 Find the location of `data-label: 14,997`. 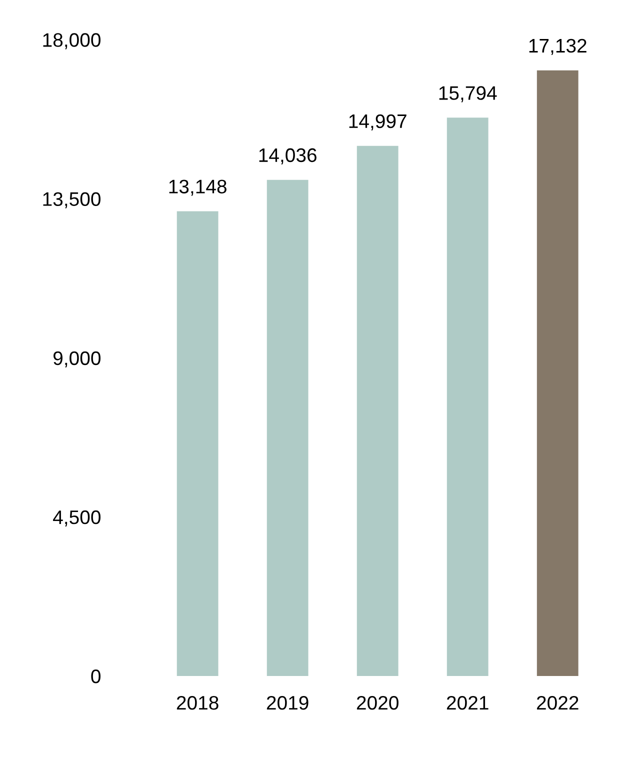

data-label: 14,997 is located at coordinates (377, 122).